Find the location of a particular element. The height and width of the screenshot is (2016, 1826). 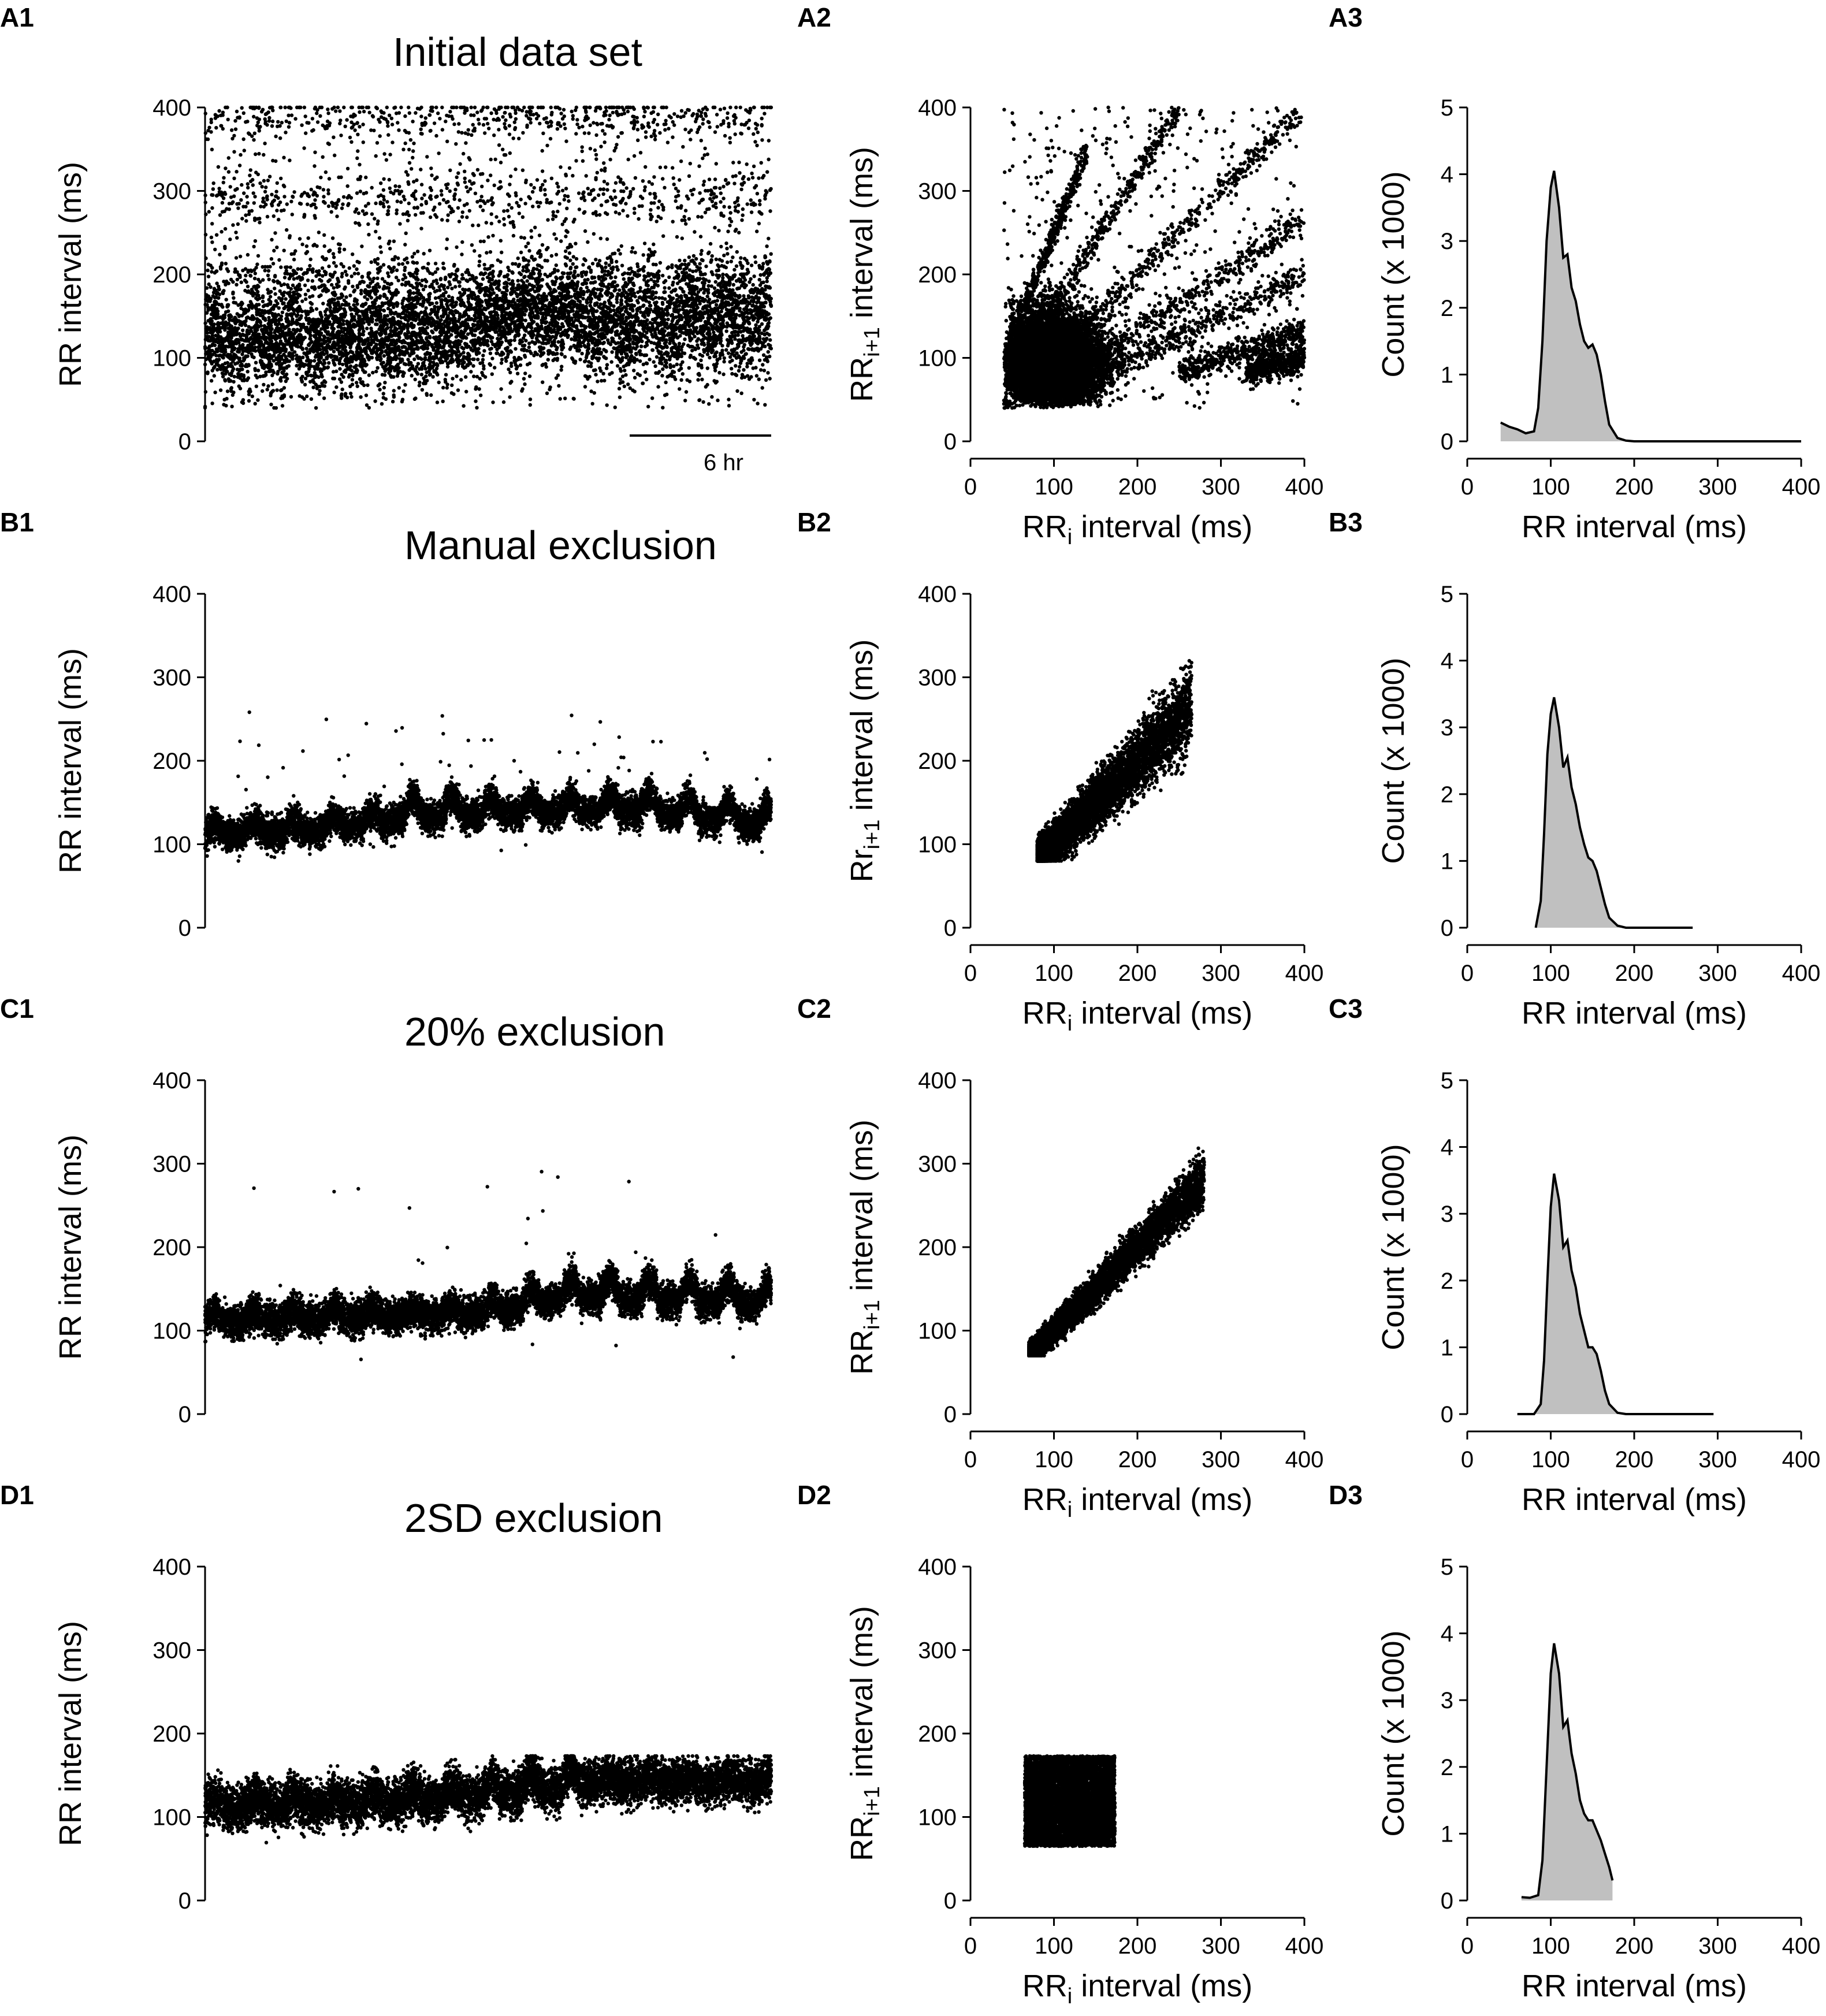

panel-label: A1 is located at coordinates (17, 17).